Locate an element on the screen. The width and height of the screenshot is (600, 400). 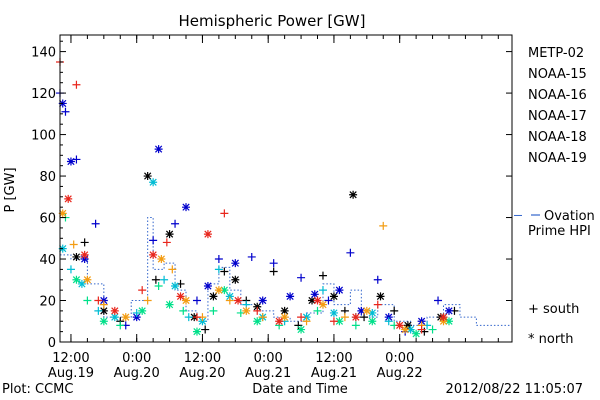
y-axis-label: P [GW] is located at coordinates (10, 189).